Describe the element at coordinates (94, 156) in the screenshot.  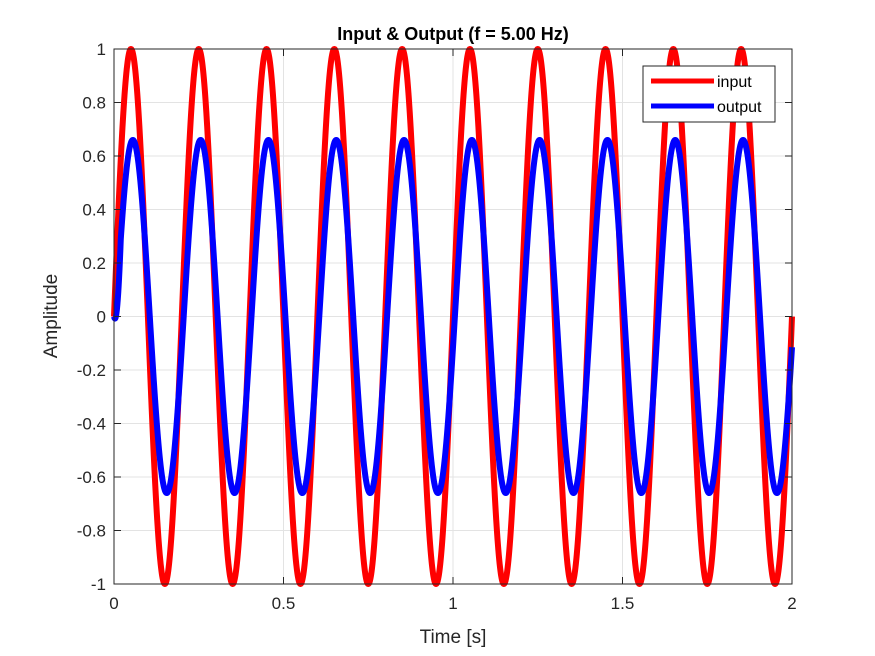
I see `y-tick-label: 0.6` at that location.